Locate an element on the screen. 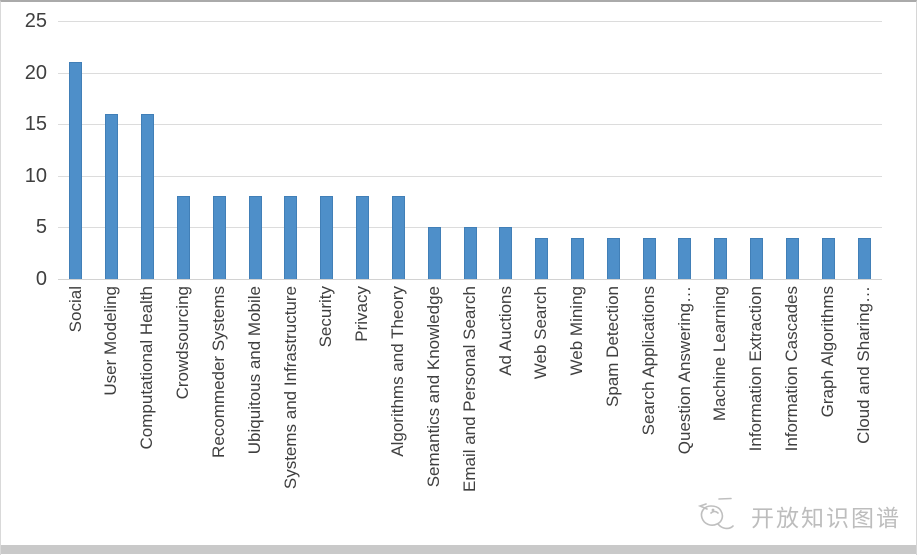 This screenshot has width=917, height=555. x-tick-label: Crowdsourcing is located at coordinates (183, 343).